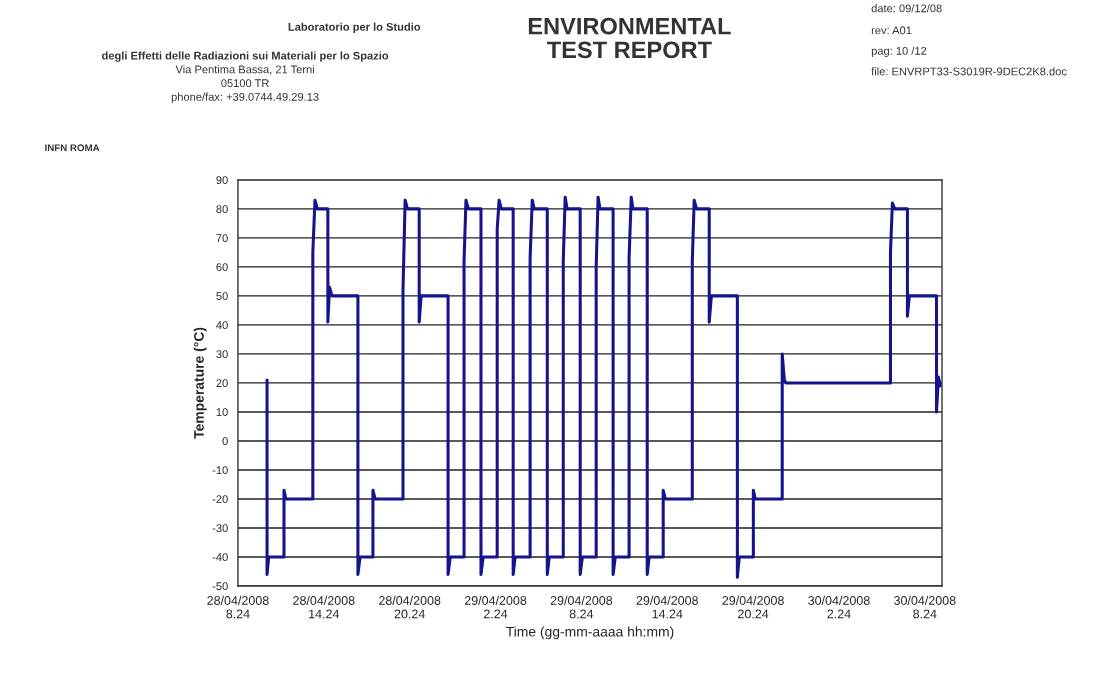 The height and width of the screenshot is (686, 1114). I want to click on text: pag: 10 /12, so click(899, 52).